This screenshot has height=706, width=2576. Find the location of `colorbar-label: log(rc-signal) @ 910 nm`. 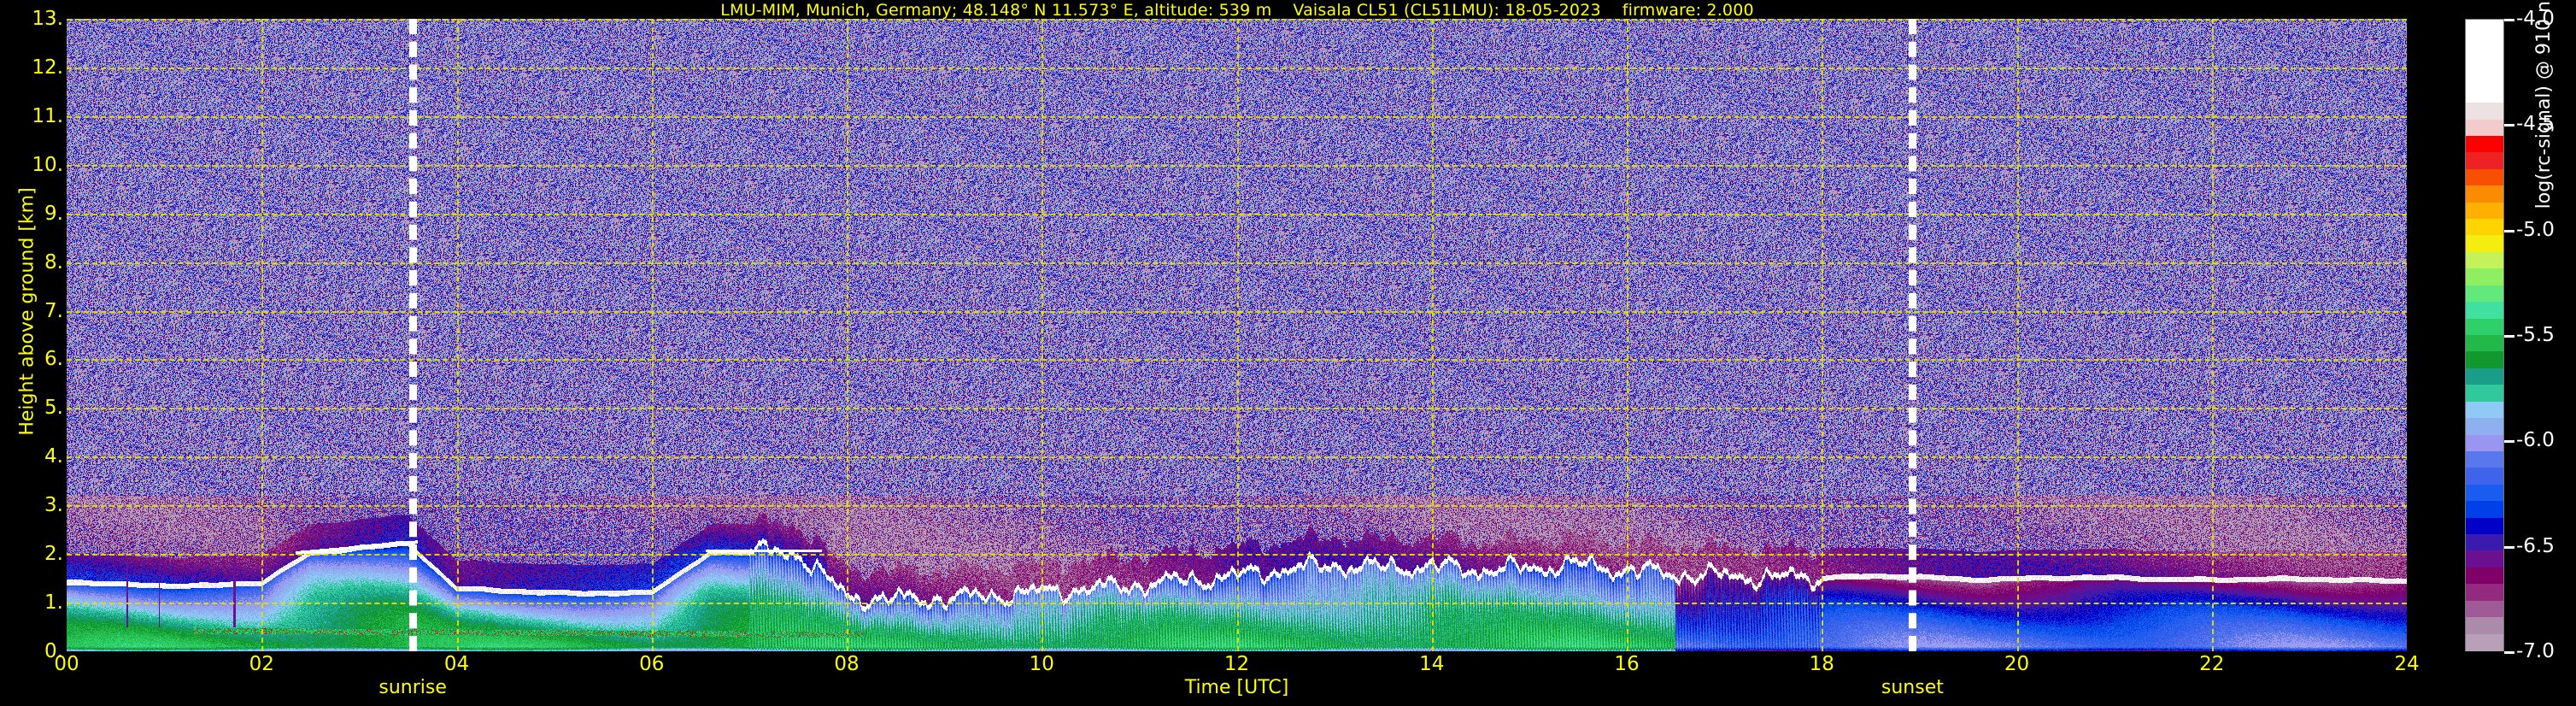

colorbar-label: log(rc-signal) @ 910 nm is located at coordinates (2544, 104).